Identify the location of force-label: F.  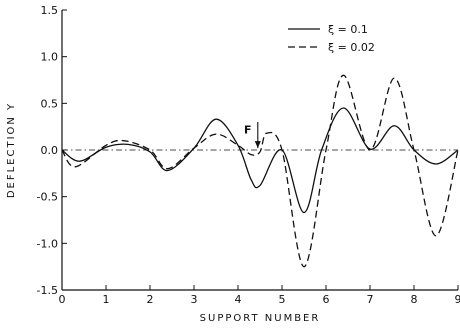
(248, 129).